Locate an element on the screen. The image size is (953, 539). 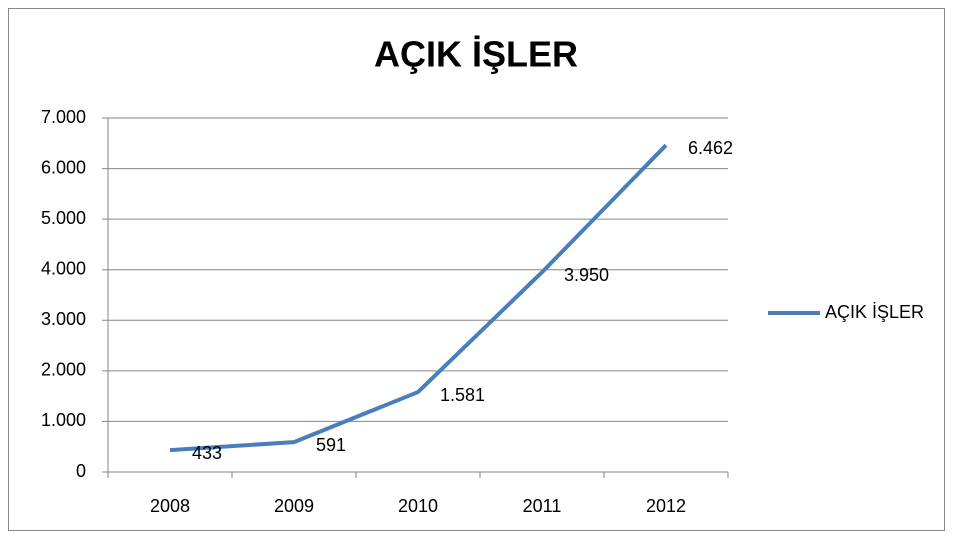
data-label: 433 is located at coordinates (207, 453).